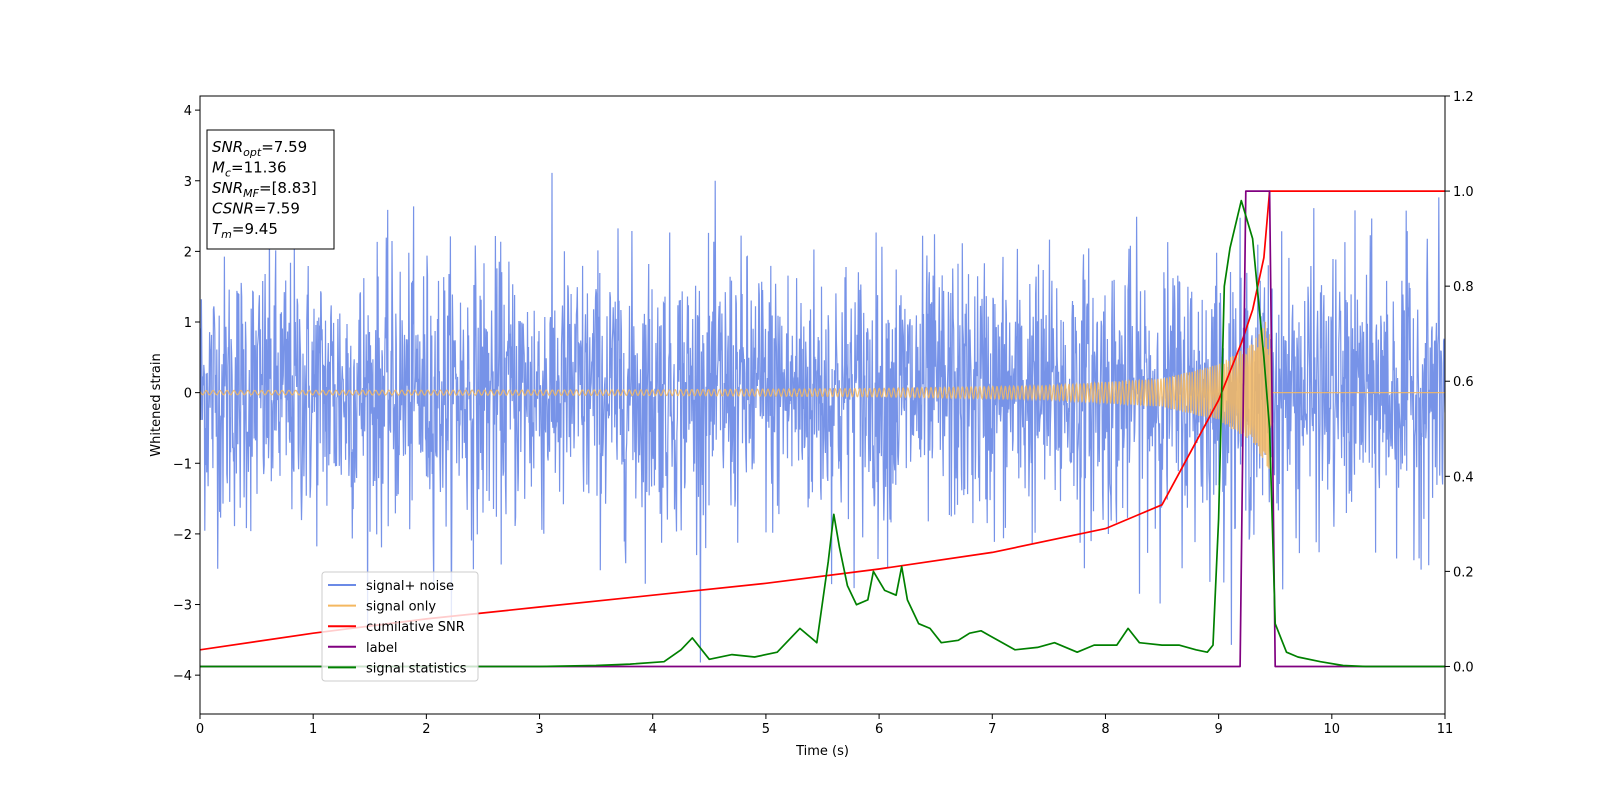 This screenshot has height=800, width=1600. What do you see at coordinates (182, 606) in the screenshot?
I see `y-tick-label: −3` at bounding box center [182, 606].